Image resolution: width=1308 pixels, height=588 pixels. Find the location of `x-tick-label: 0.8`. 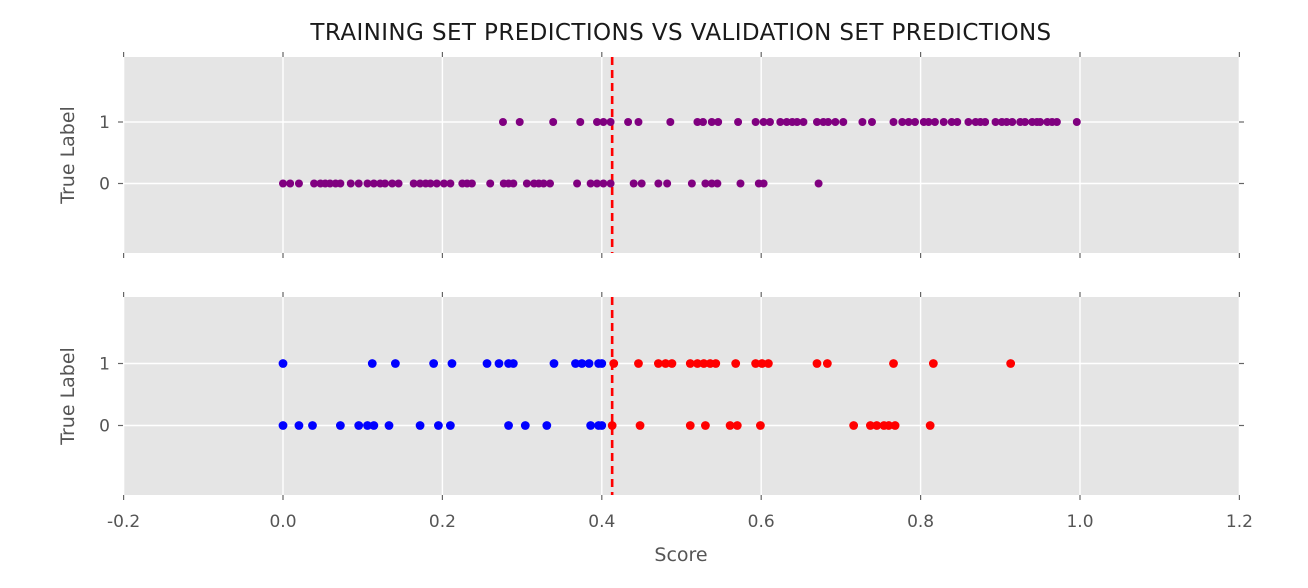

x-tick-label: 0.8 is located at coordinates (920, 522).